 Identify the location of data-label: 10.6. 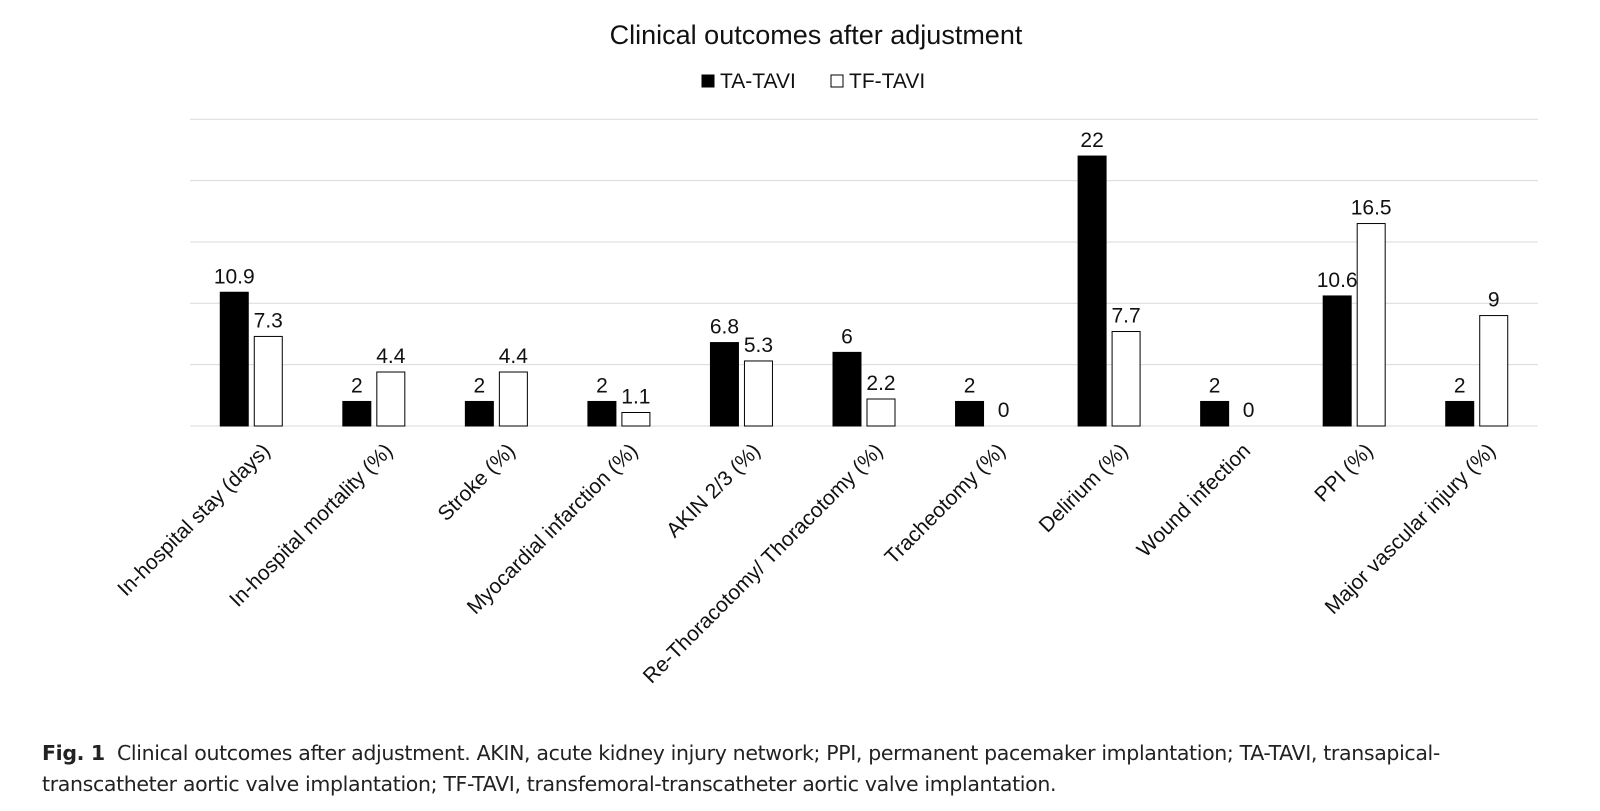
(1337, 280).